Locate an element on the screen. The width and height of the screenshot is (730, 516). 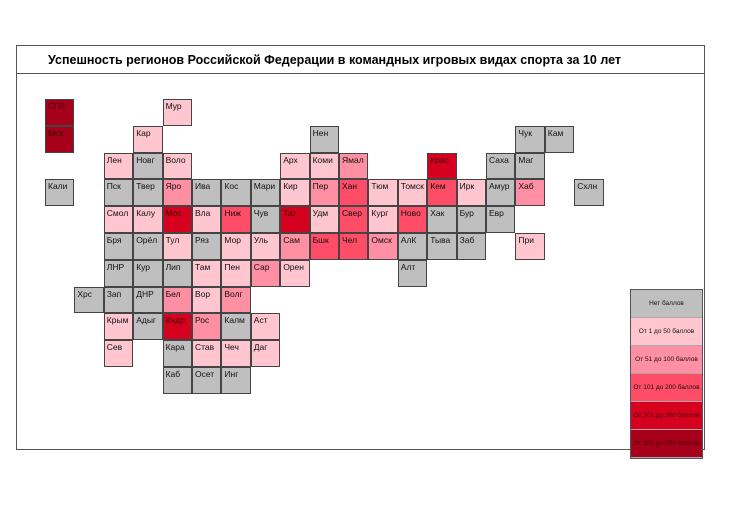
region-tile: Алт is located at coordinates (412, 273).